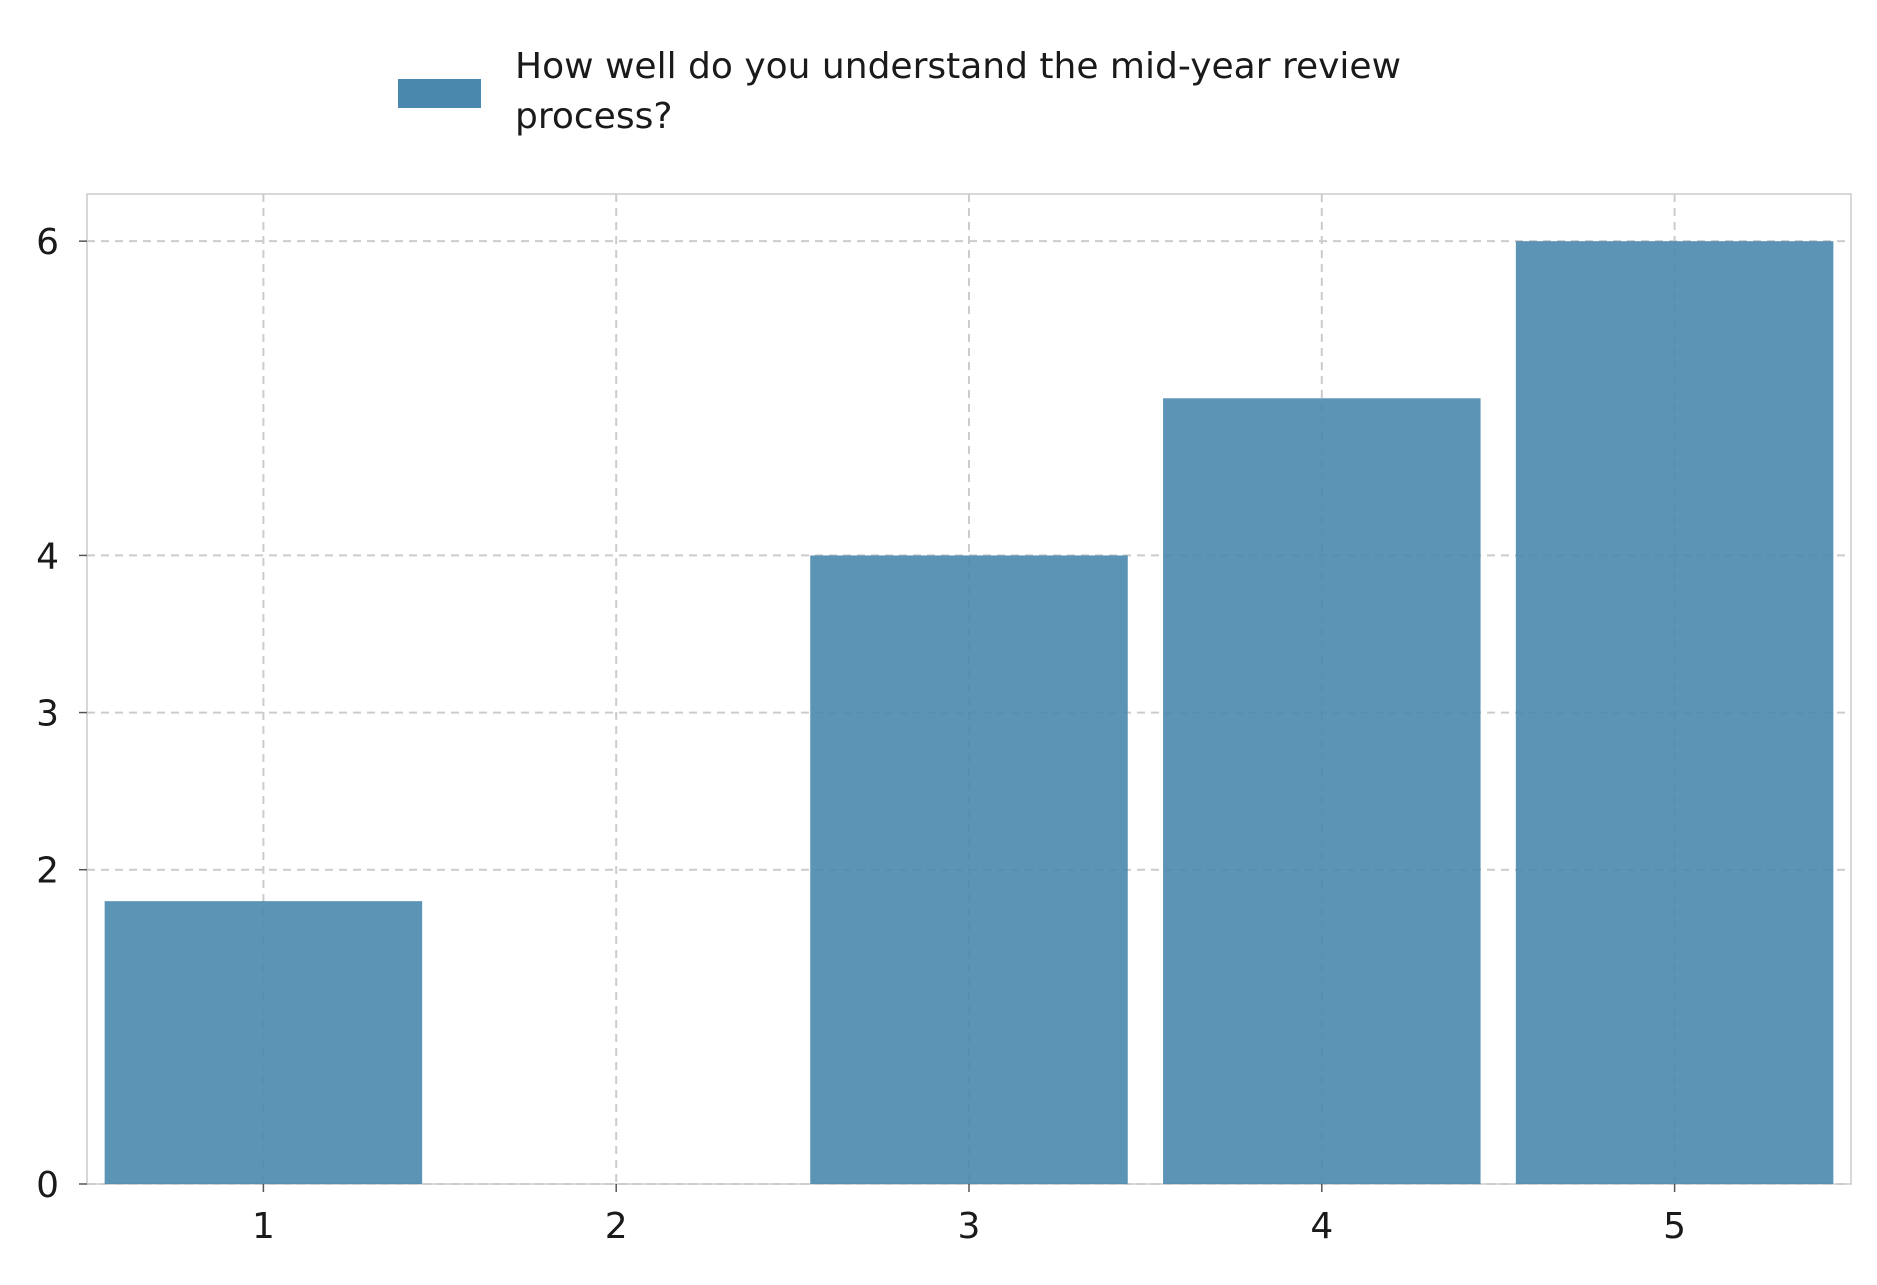 This screenshot has height=1285, width=1877. I want to click on y-axis-ticks: 0 2 3 4 6, so click(61, 714).